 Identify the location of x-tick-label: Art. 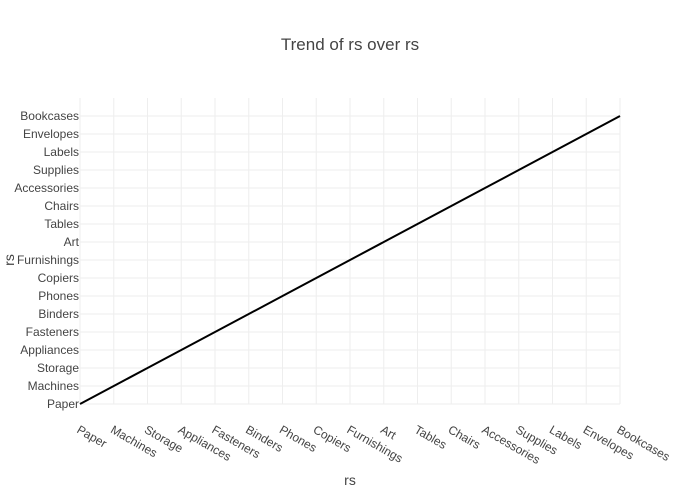
(388, 432).